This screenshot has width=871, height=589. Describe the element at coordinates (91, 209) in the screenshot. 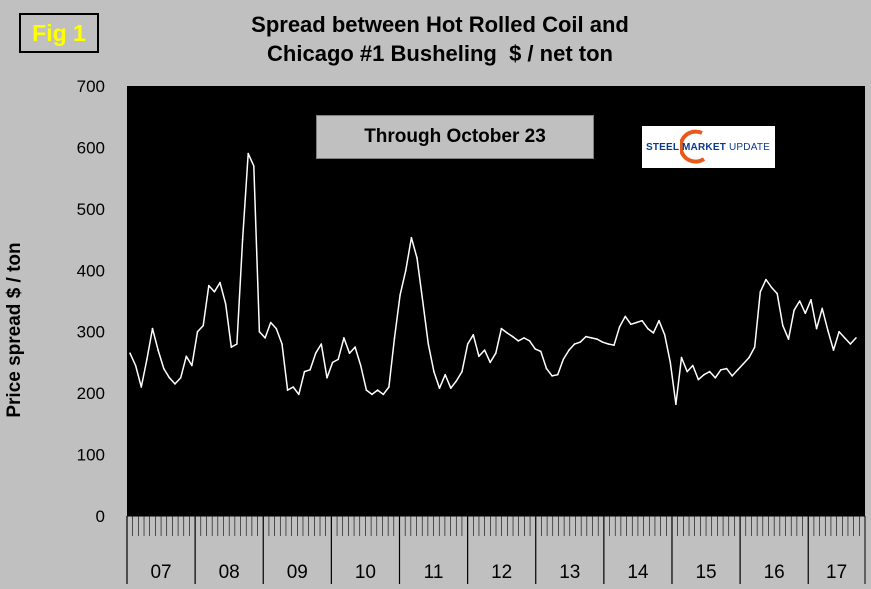

I see `y-tick-label: 500` at that location.